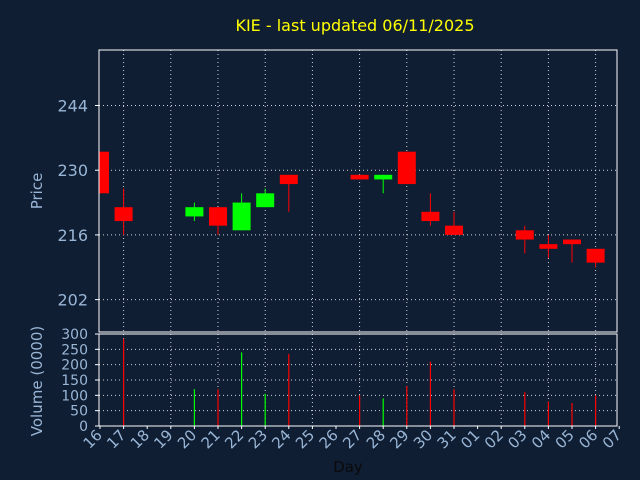  I want to click on volume-bar-series, so click(359, 382).